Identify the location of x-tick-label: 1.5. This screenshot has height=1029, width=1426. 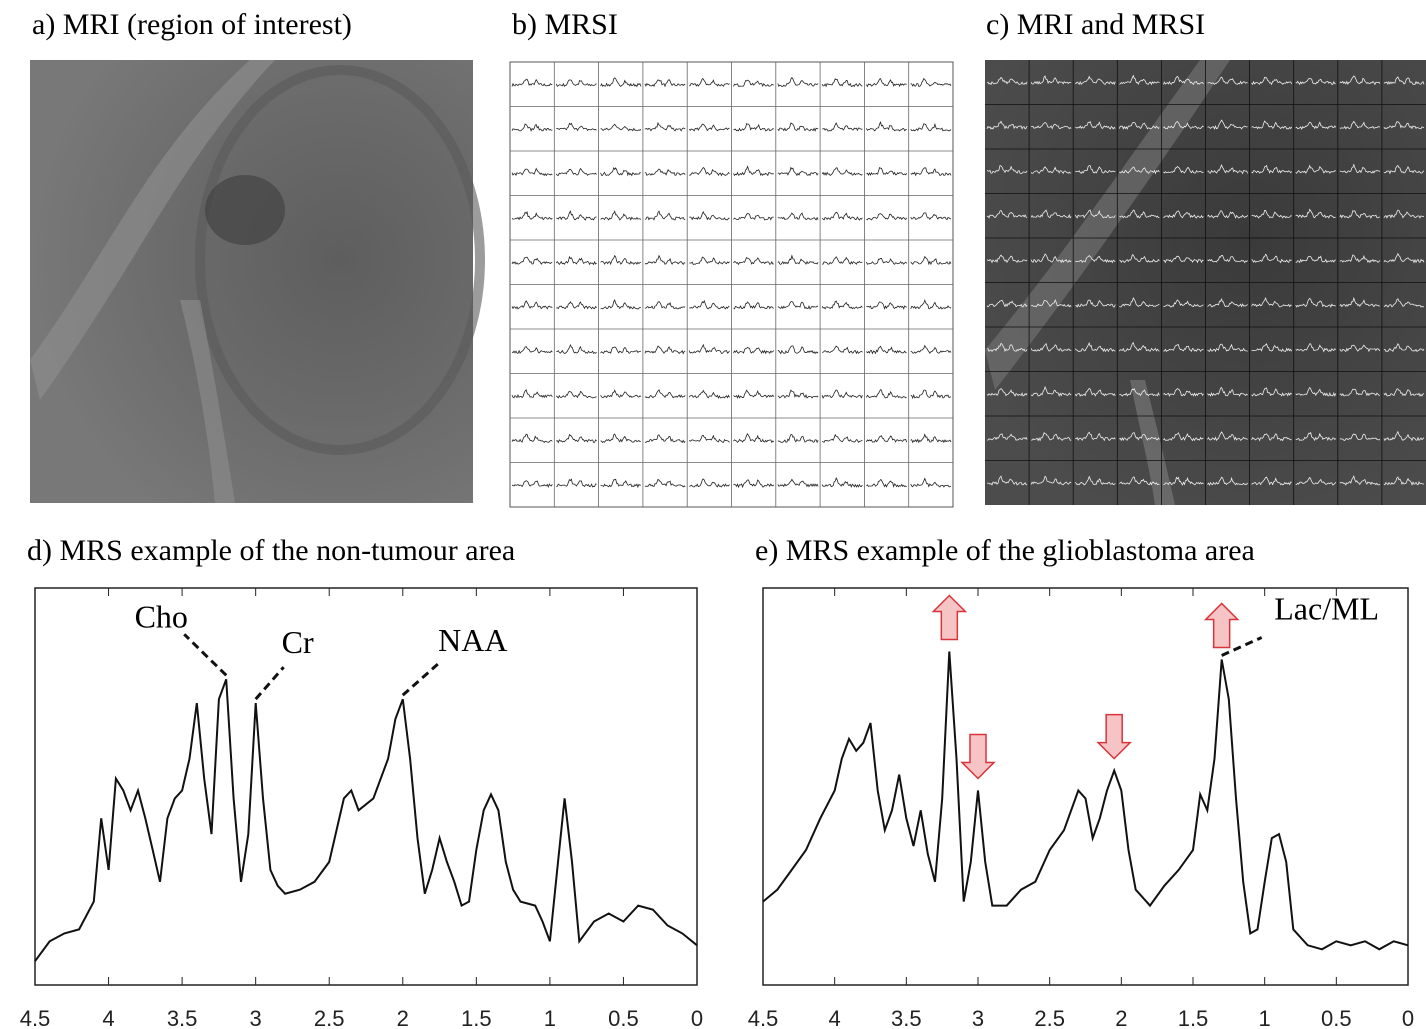
(476, 1017).